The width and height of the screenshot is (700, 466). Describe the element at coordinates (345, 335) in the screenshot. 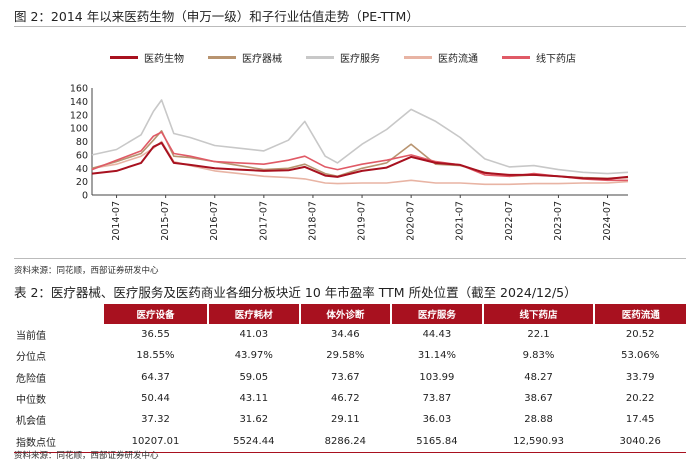

I see `table-cell: 34.46` at that location.